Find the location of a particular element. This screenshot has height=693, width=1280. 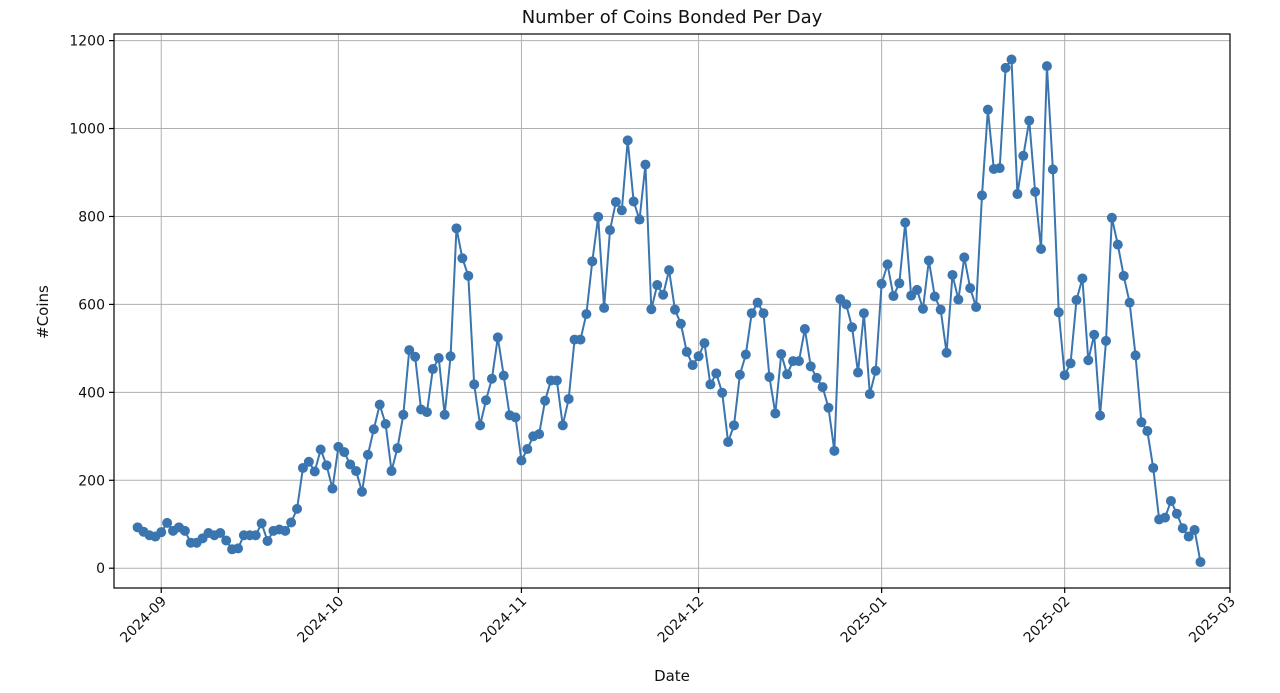

y-tick-label: 200 is located at coordinates (91, 481).